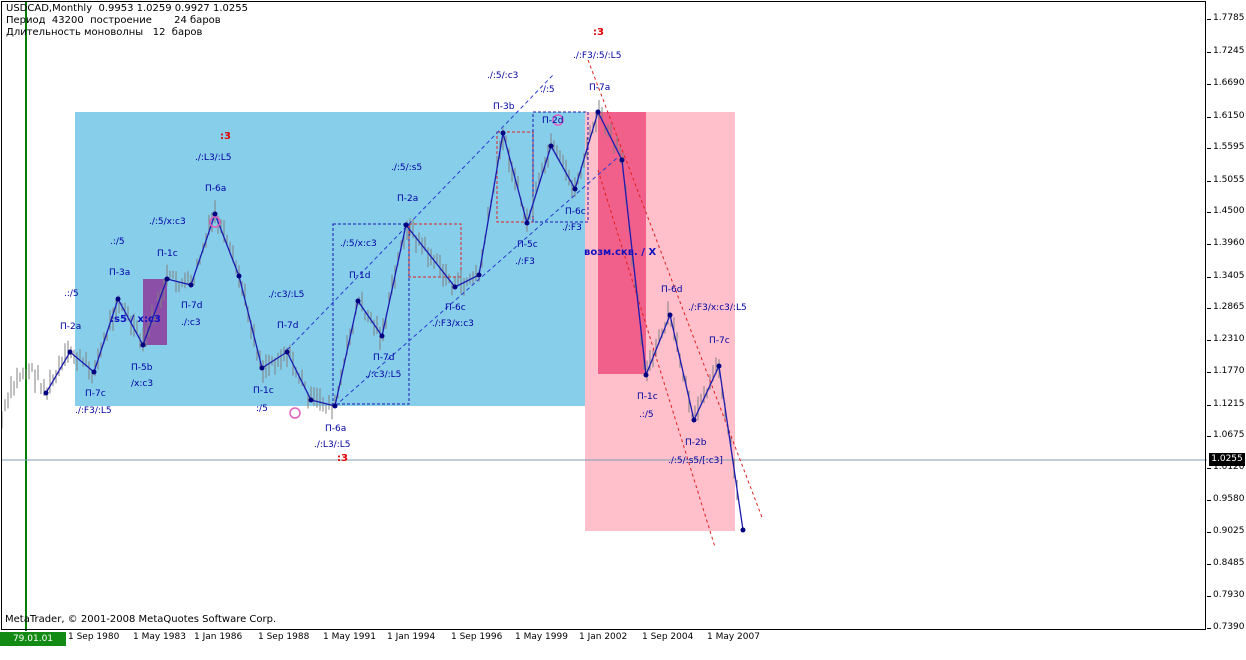 This screenshot has width=1246, height=660. I want to click on price-axis-label: 1.1215, so click(1229, 404).